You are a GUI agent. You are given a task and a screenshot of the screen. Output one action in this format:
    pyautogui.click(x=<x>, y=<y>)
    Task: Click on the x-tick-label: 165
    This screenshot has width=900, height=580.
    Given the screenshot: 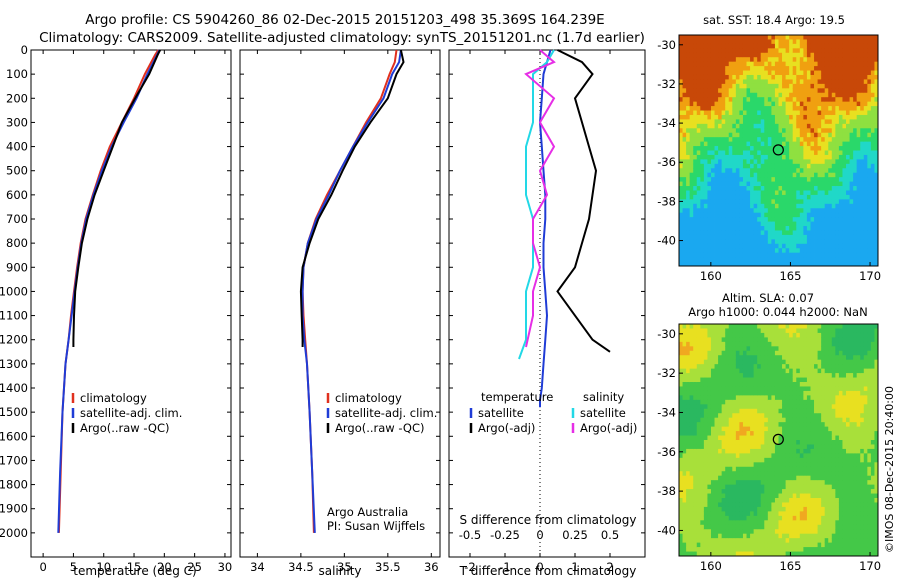 What is the action you would take?
    pyautogui.click(x=790, y=276)
    